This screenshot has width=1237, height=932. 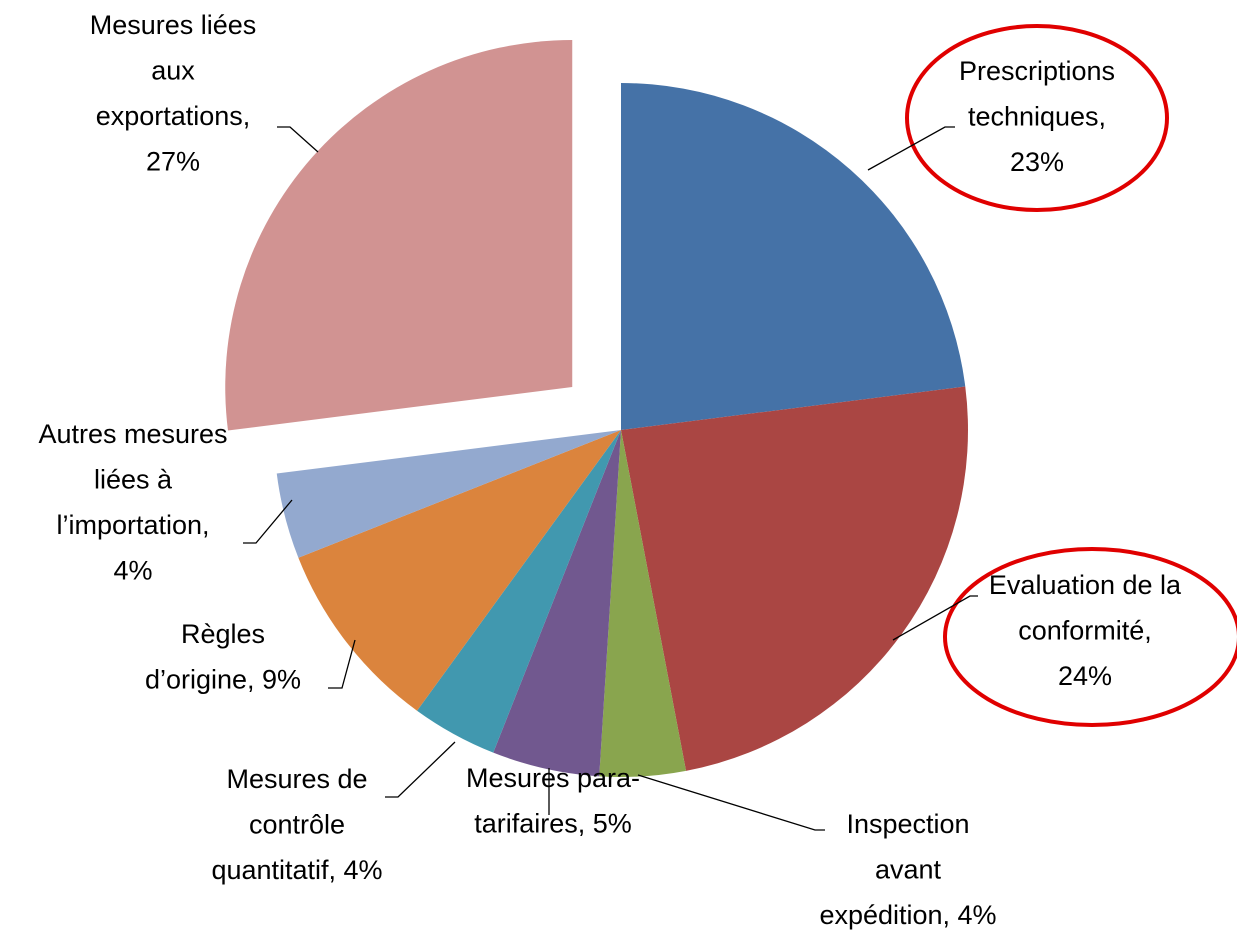 What do you see at coordinates (132, 525) in the screenshot?
I see `label-line: l’importation,` at bounding box center [132, 525].